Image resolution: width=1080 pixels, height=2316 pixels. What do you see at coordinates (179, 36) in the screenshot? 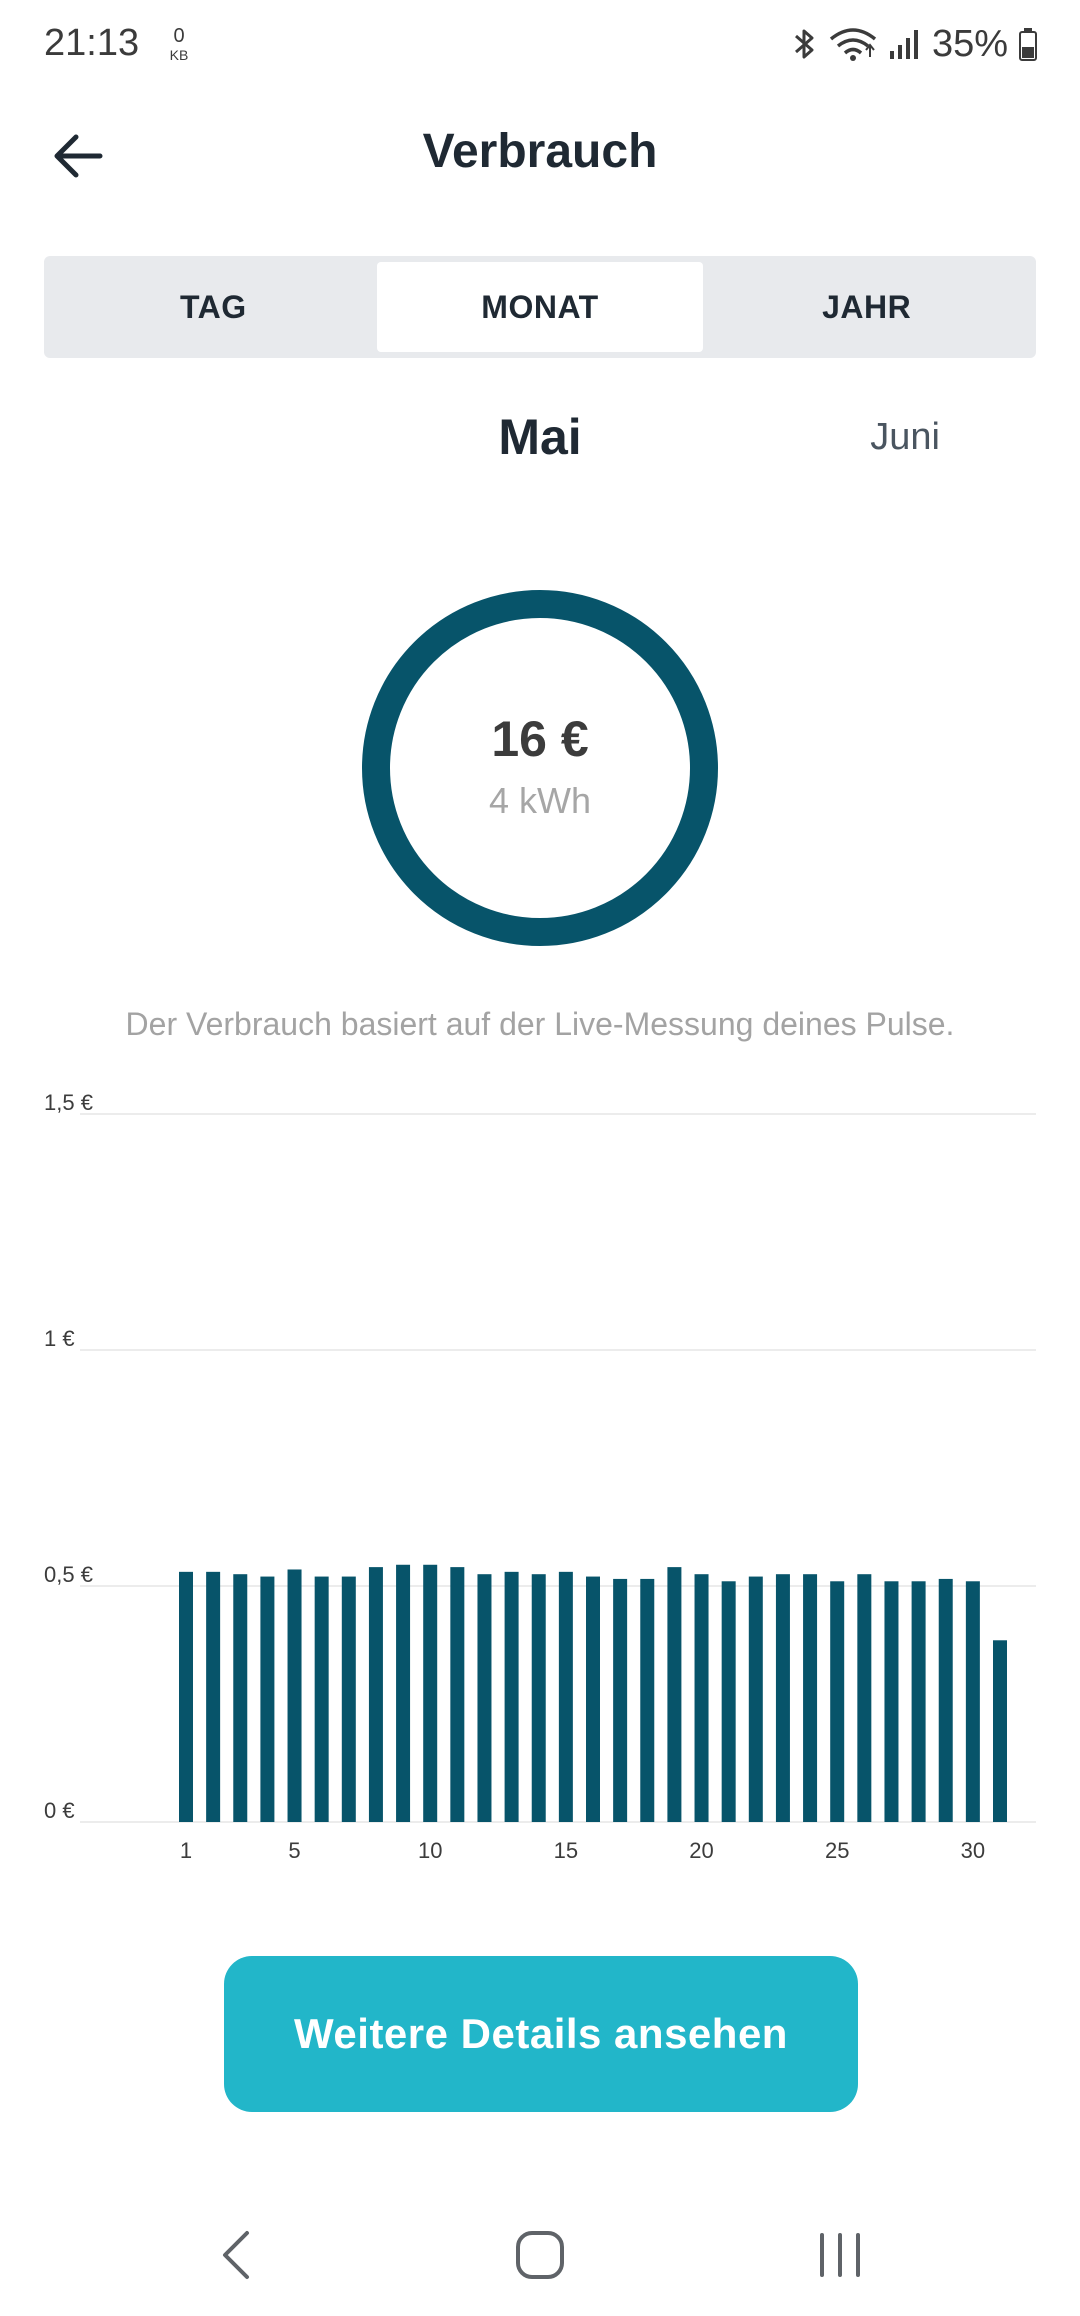
I see `data-rate-value: 0` at bounding box center [179, 36].